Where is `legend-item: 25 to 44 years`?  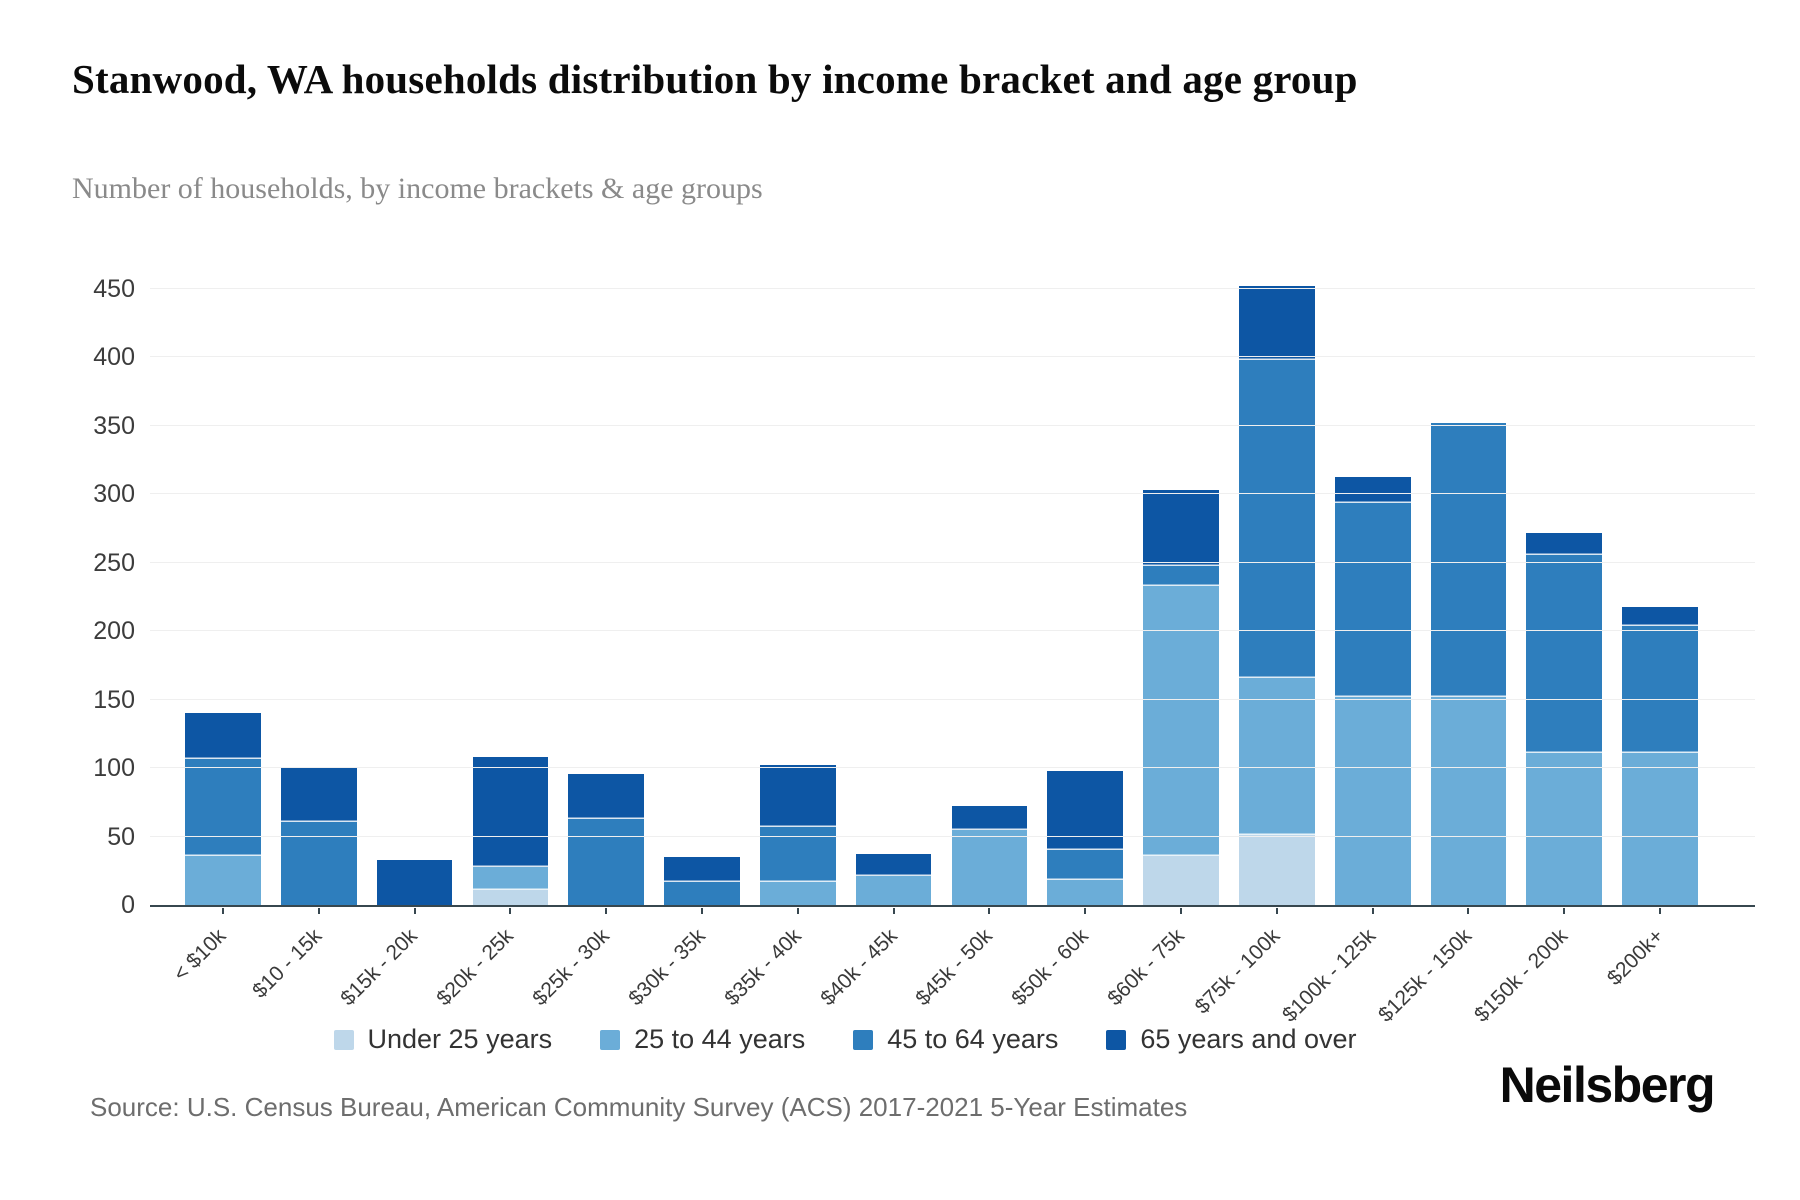
legend-item: 25 to 44 years is located at coordinates (702, 1039).